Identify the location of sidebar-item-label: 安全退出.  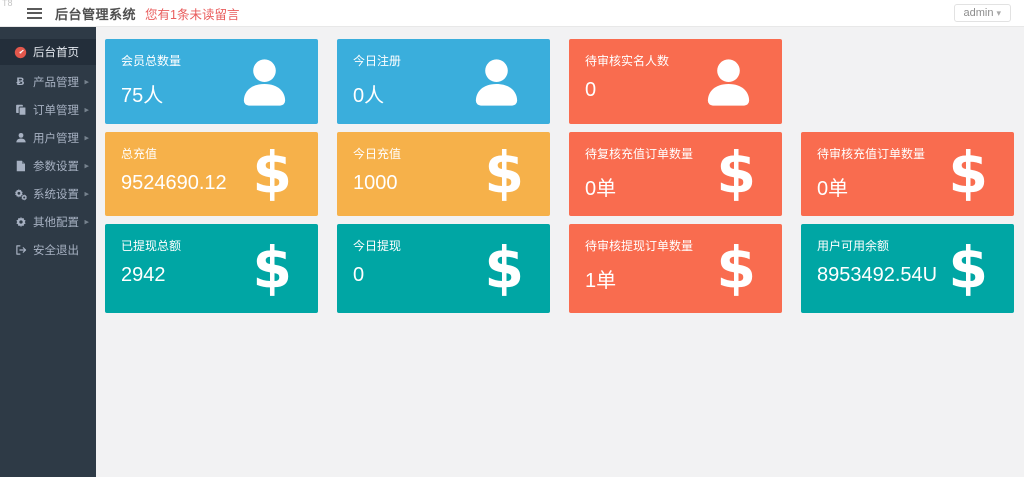
(56, 251).